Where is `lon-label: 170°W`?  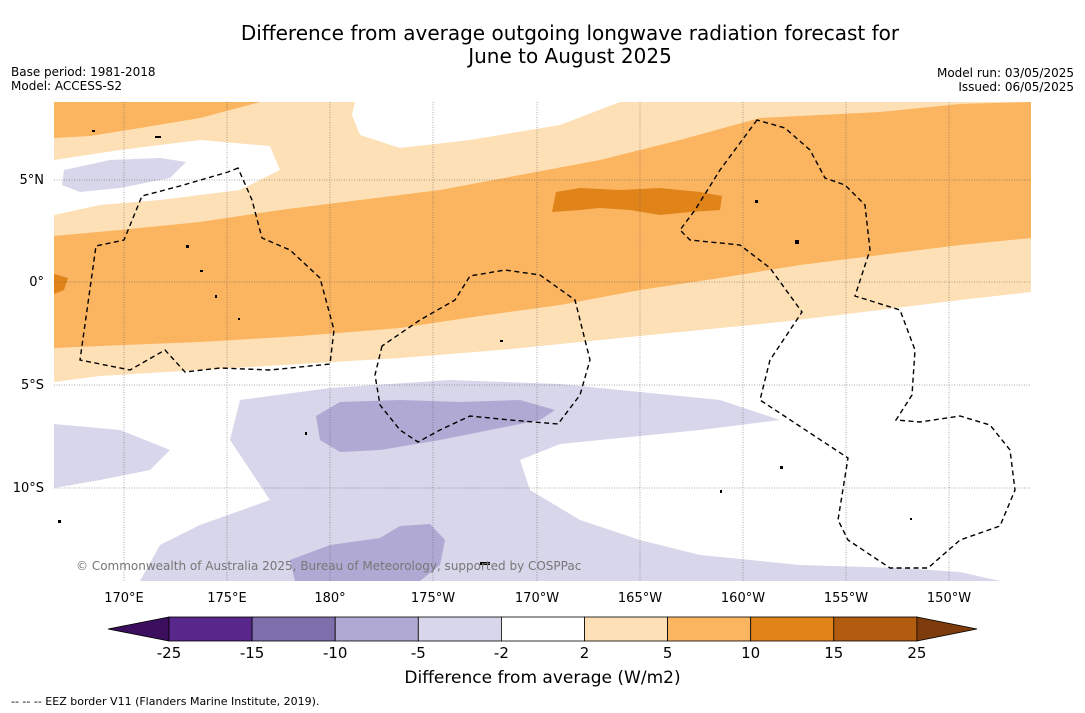 lon-label: 170°W is located at coordinates (537, 598).